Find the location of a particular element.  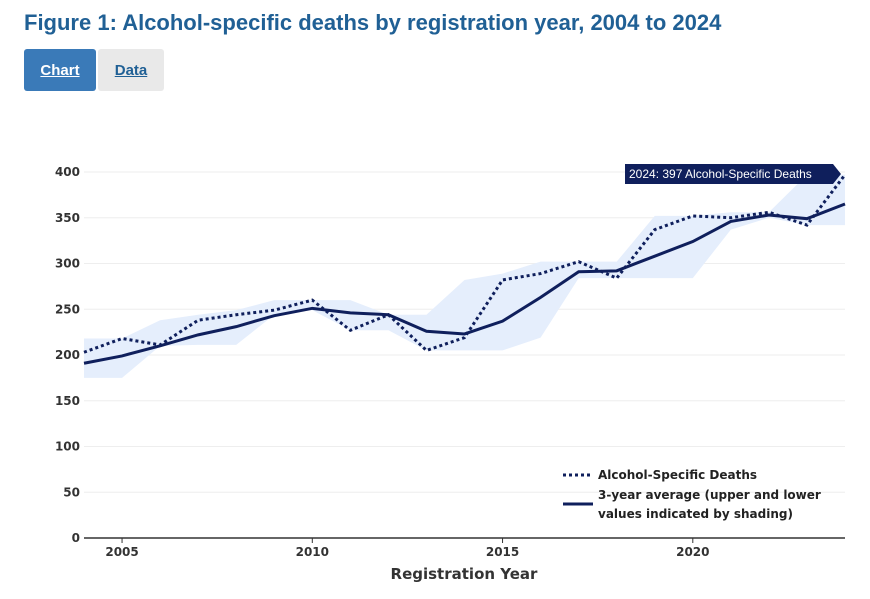

tooltip-text: 2024: 397 Alcohol-Specific Deaths is located at coordinates (720, 174).